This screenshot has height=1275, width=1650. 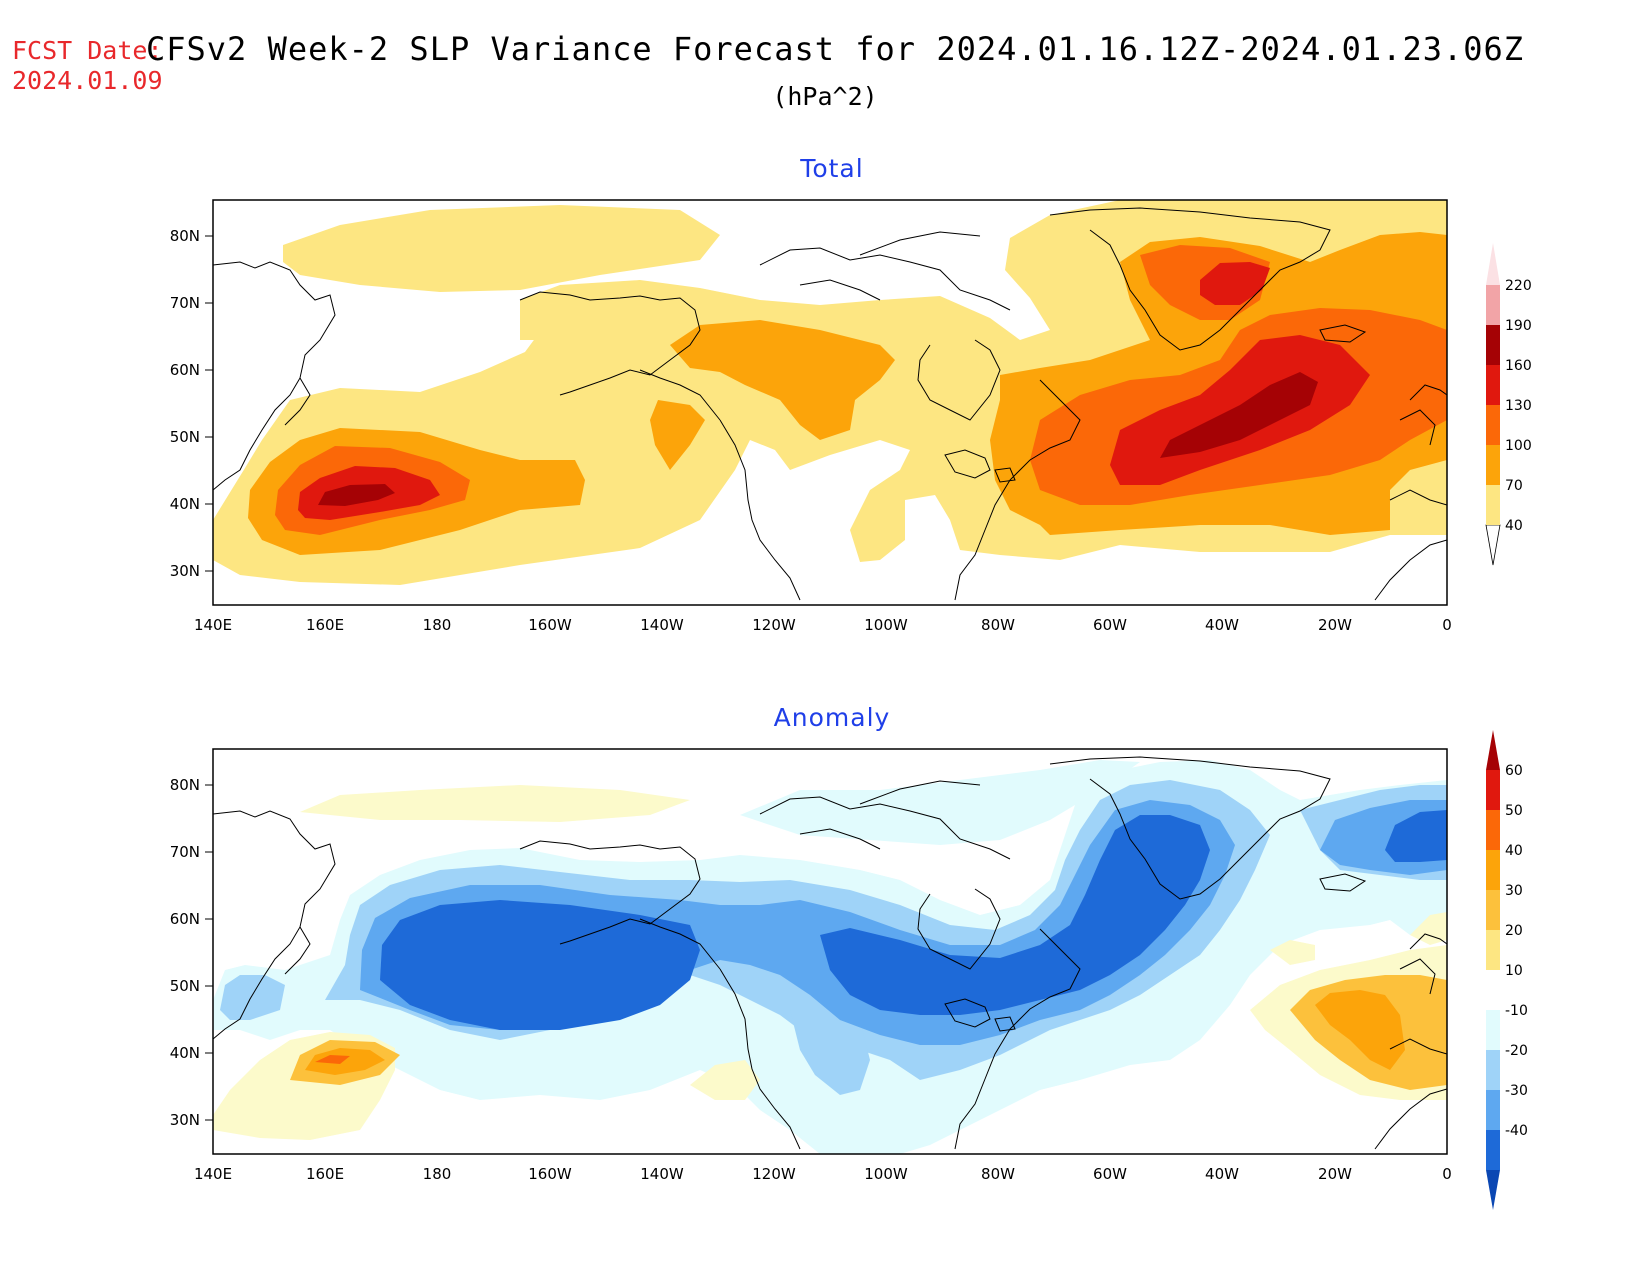 What do you see at coordinates (998, 1174) in the screenshot?
I see `anomaly-lon-label: 80W` at bounding box center [998, 1174].